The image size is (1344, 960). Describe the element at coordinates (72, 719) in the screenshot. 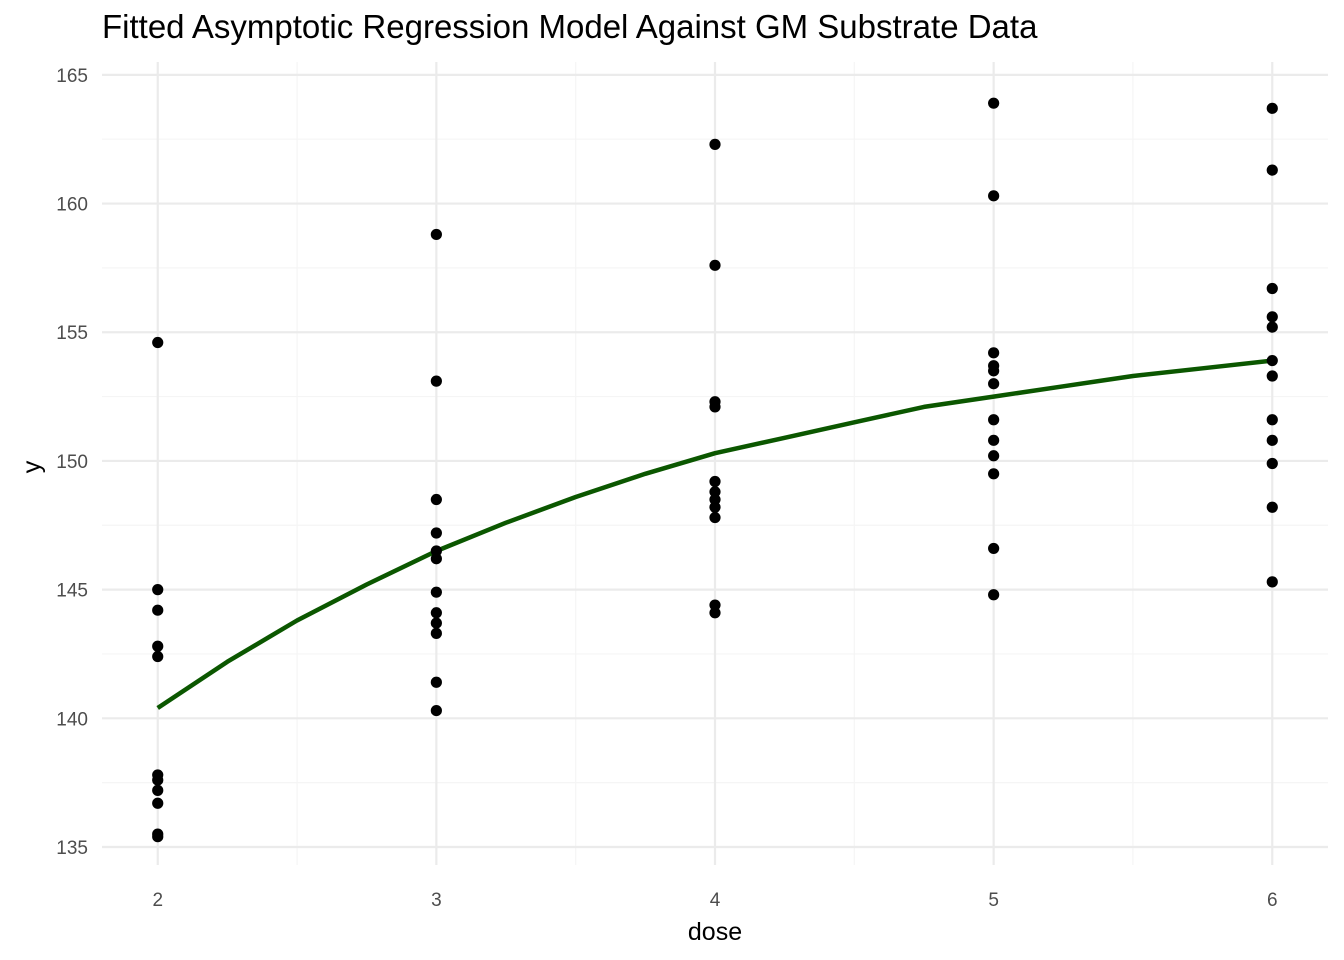

I see `y-tick-label: 140` at that location.